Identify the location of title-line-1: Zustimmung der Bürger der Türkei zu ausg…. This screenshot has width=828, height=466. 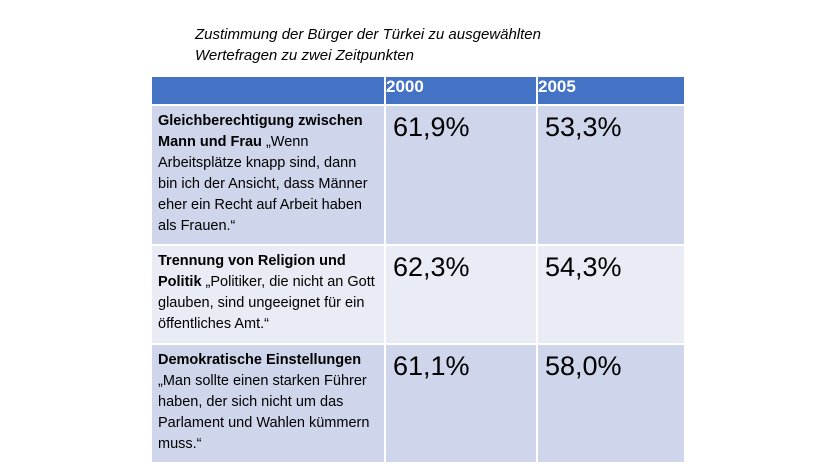
(368, 34).